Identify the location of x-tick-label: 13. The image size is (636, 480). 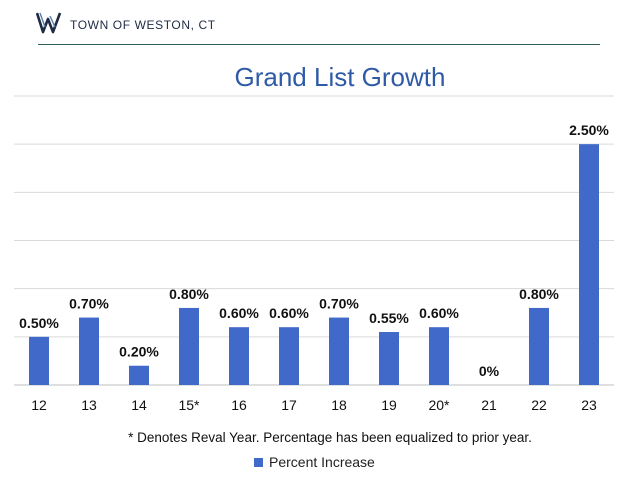
(89, 405).